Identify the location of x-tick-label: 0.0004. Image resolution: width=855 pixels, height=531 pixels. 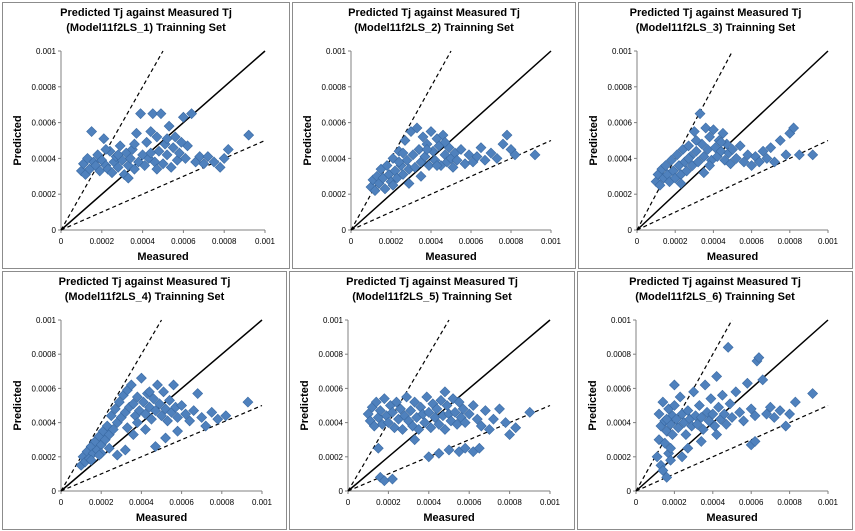
(431, 241).